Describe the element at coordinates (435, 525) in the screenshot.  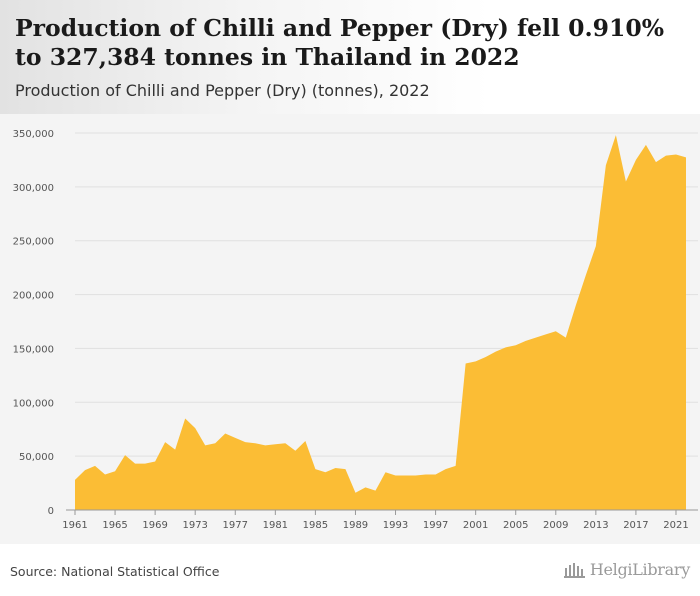
I see `x-tick-label: 1997` at that location.